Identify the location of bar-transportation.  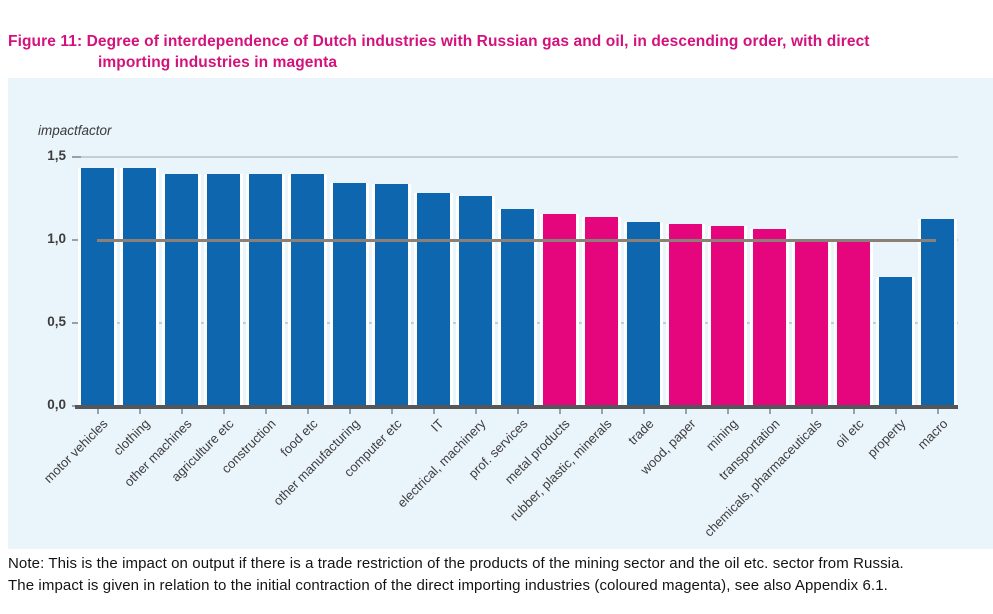
(769, 317).